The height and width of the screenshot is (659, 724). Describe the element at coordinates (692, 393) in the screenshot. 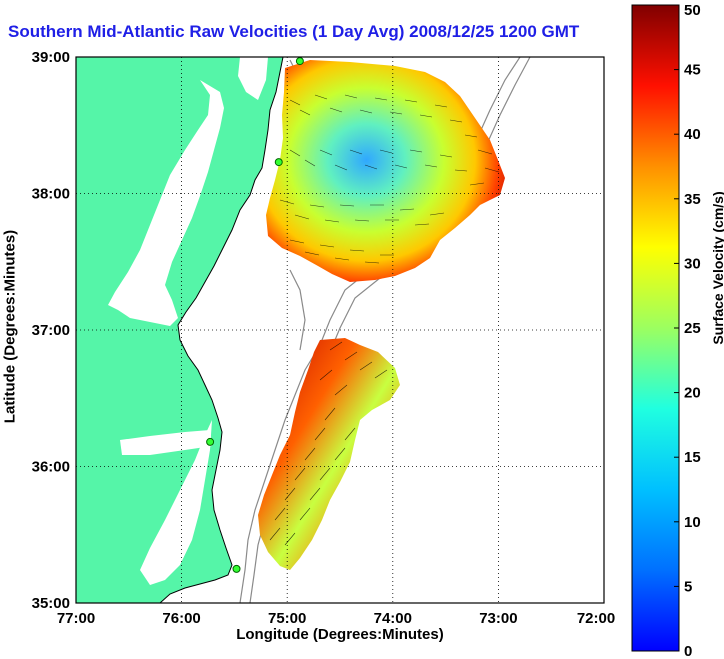

I see `colorbar-tick-label: 20` at that location.